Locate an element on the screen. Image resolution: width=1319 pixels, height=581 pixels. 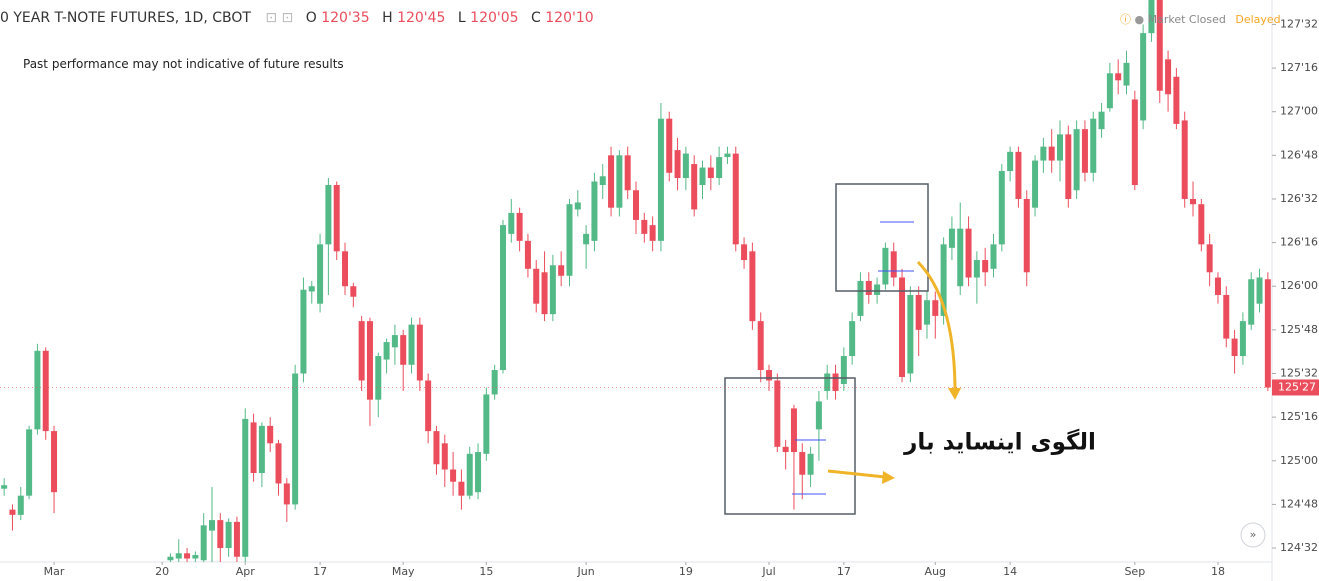
last-price-tag is located at coordinates (1295, 387).